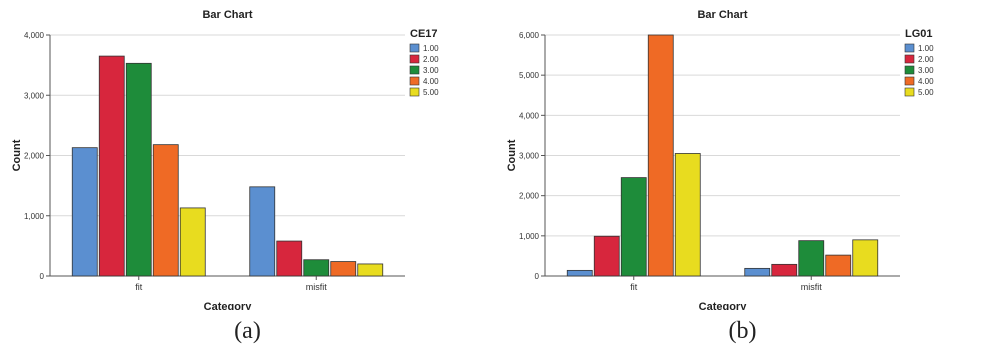 The width and height of the screenshot is (990, 360). What do you see at coordinates (529, 75) in the screenshot?
I see `y-tick-label: 5,000` at bounding box center [529, 75].